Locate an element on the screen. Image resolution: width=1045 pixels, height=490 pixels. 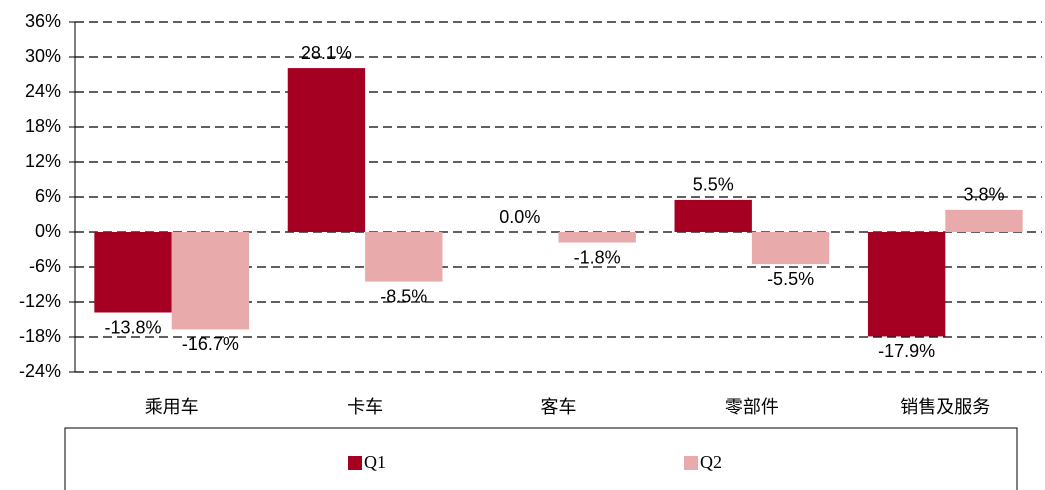
value-label: 3.8% is located at coordinates (983, 195).